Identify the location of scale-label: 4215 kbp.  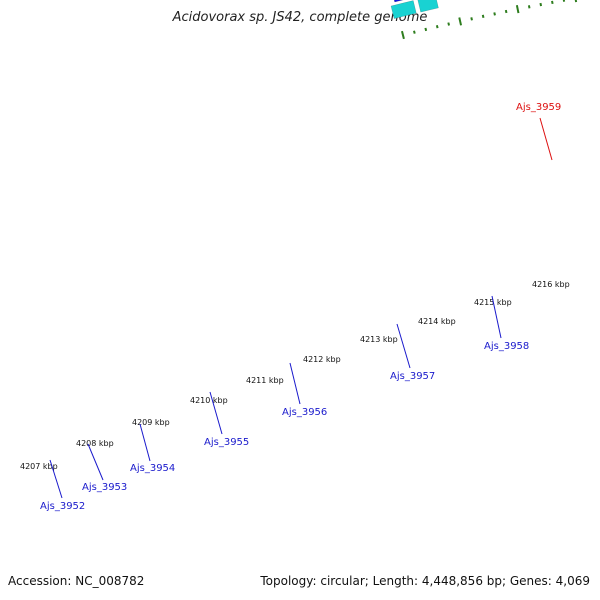
(493, 302).